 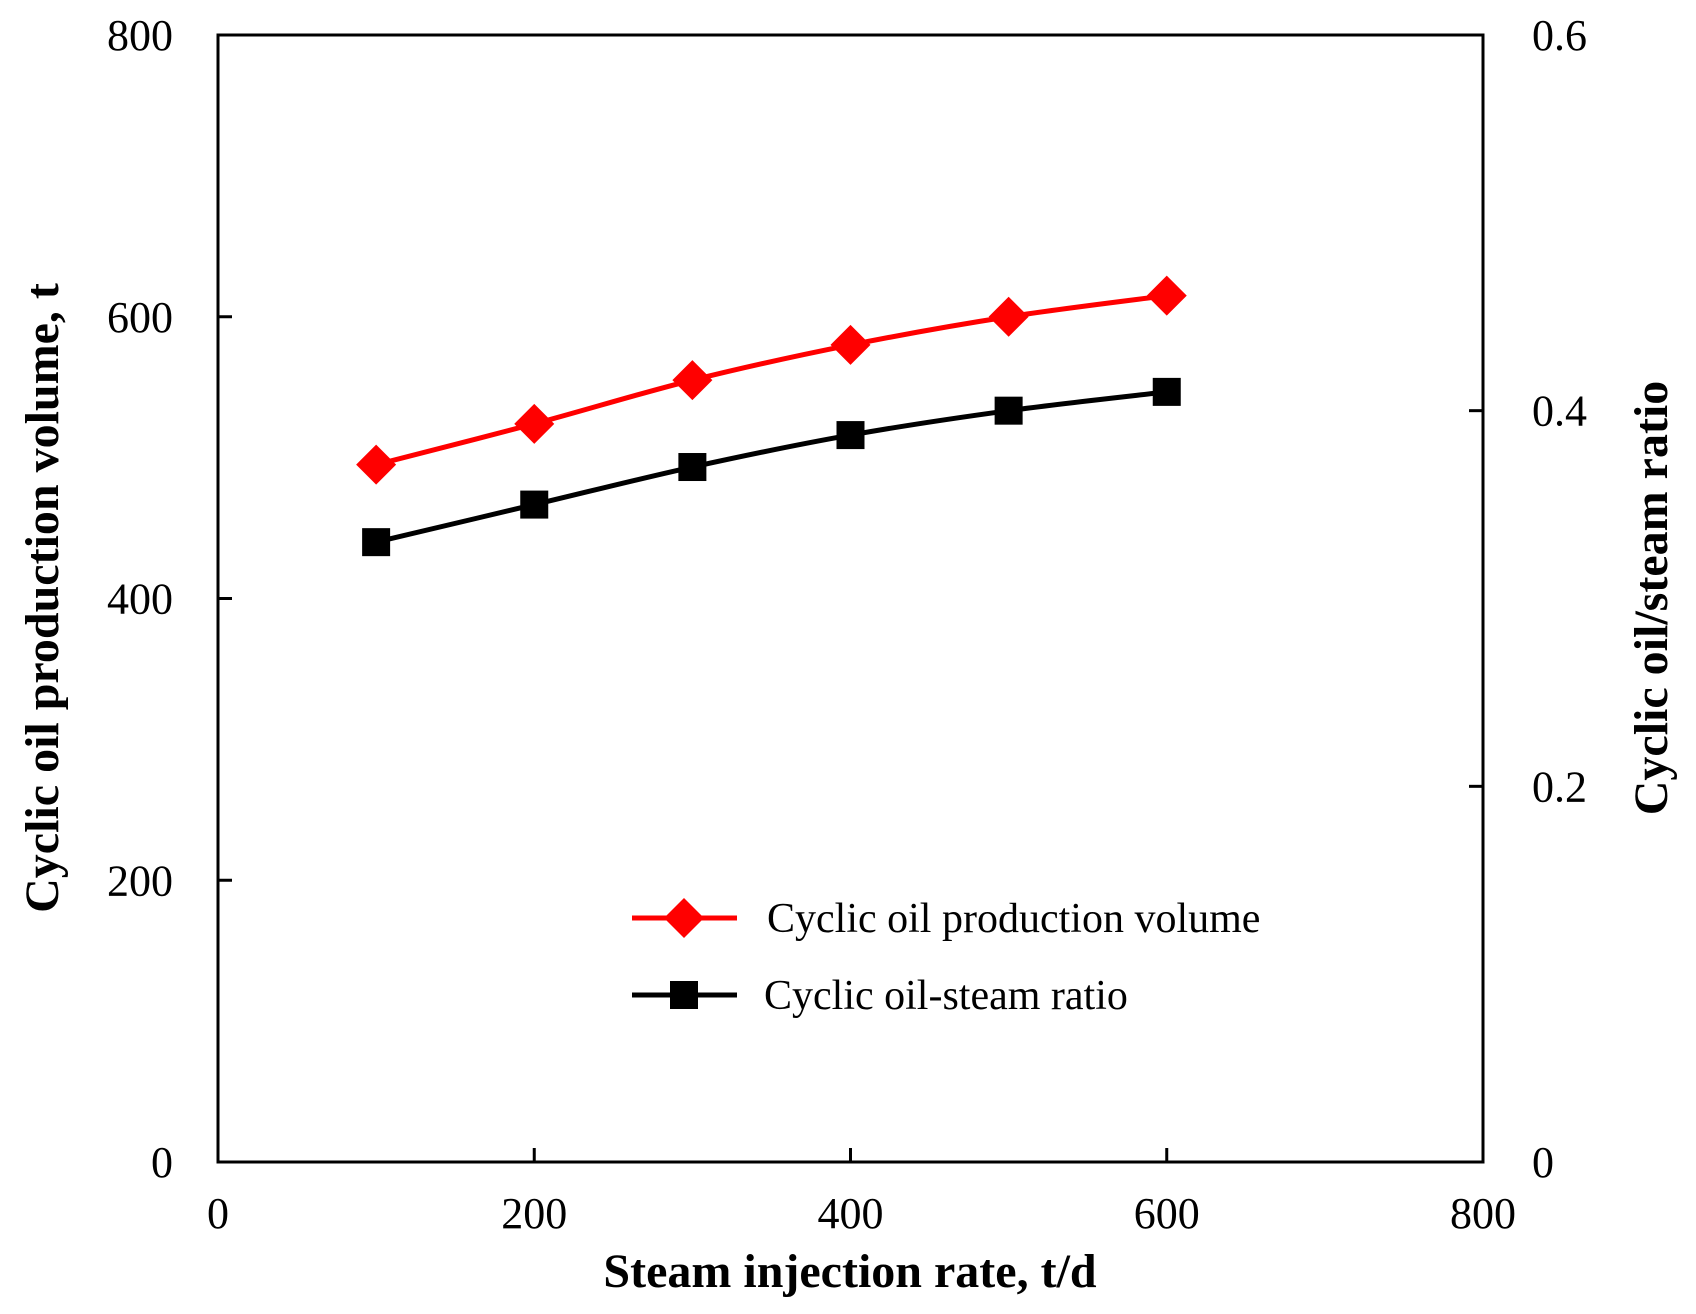 What do you see at coordinates (1559, 411) in the screenshot?
I see `right-y-tick-label: 0.4` at bounding box center [1559, 411].